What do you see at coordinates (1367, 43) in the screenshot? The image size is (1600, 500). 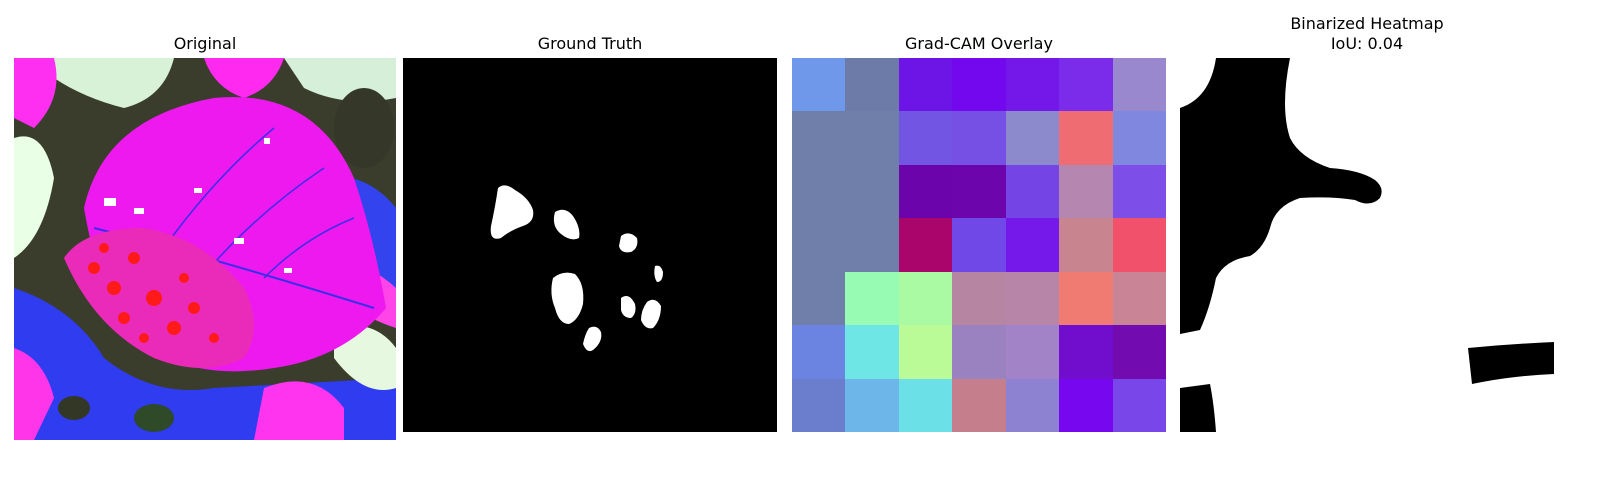 I see `iou-label: IoU: 0.04` at bounding box center [1367, 43].